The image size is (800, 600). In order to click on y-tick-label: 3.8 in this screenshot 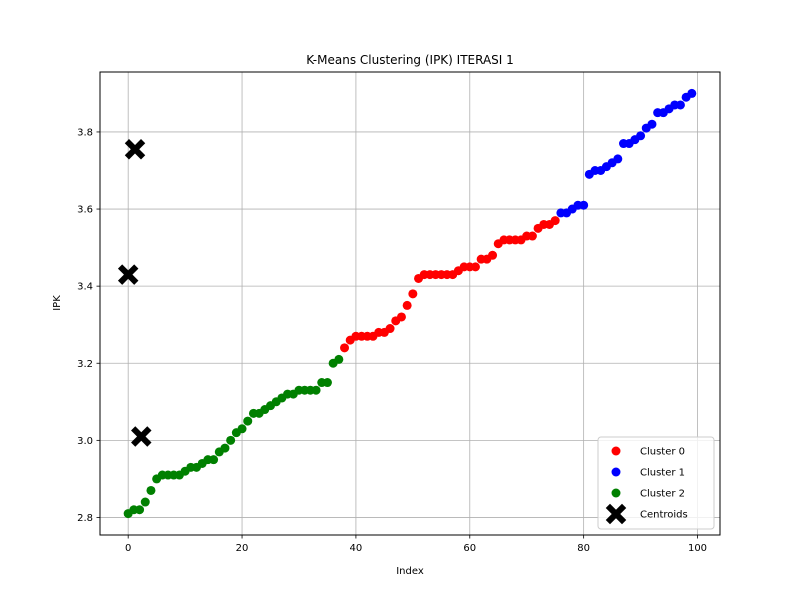, I will do `click(85, 132)`.